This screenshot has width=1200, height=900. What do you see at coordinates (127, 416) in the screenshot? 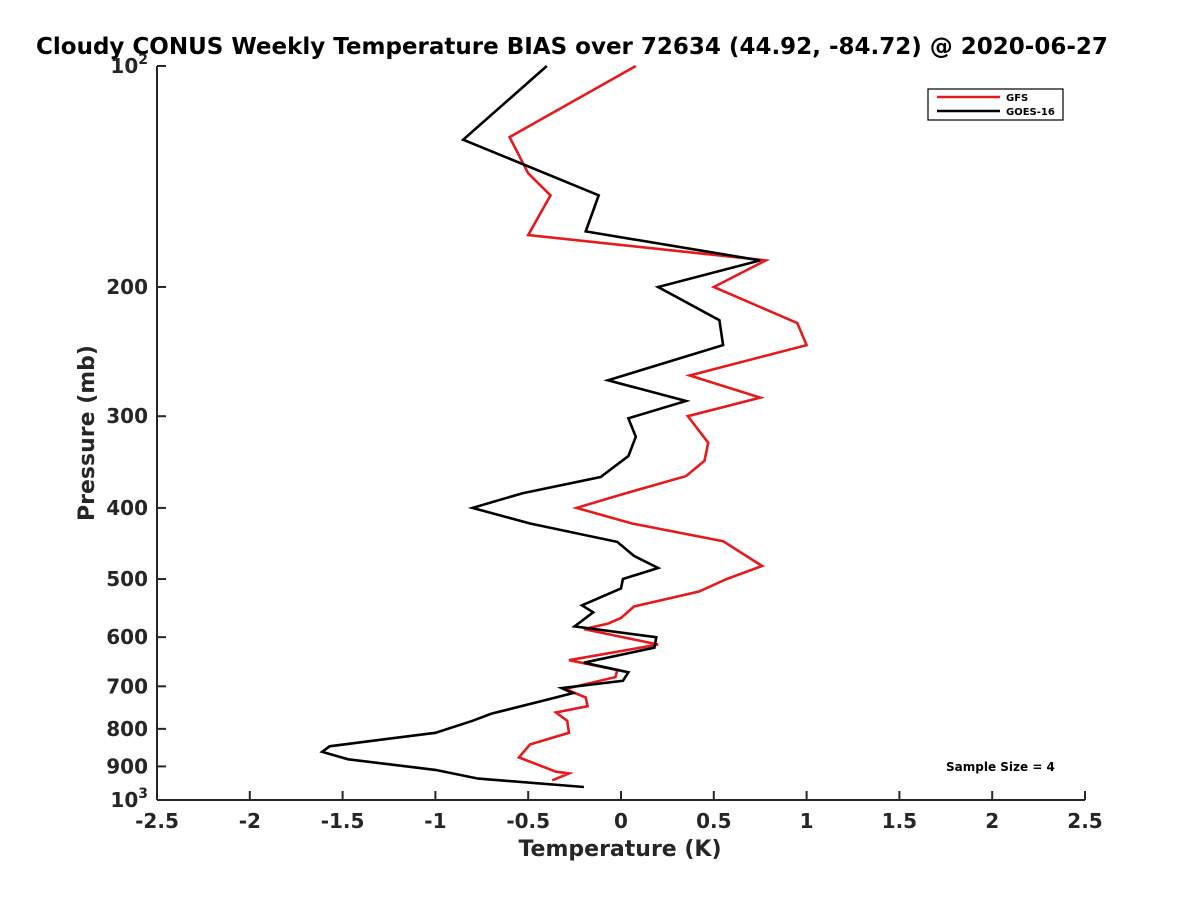
I see `y-tick-label: 300` at bounding box center [127, 416].